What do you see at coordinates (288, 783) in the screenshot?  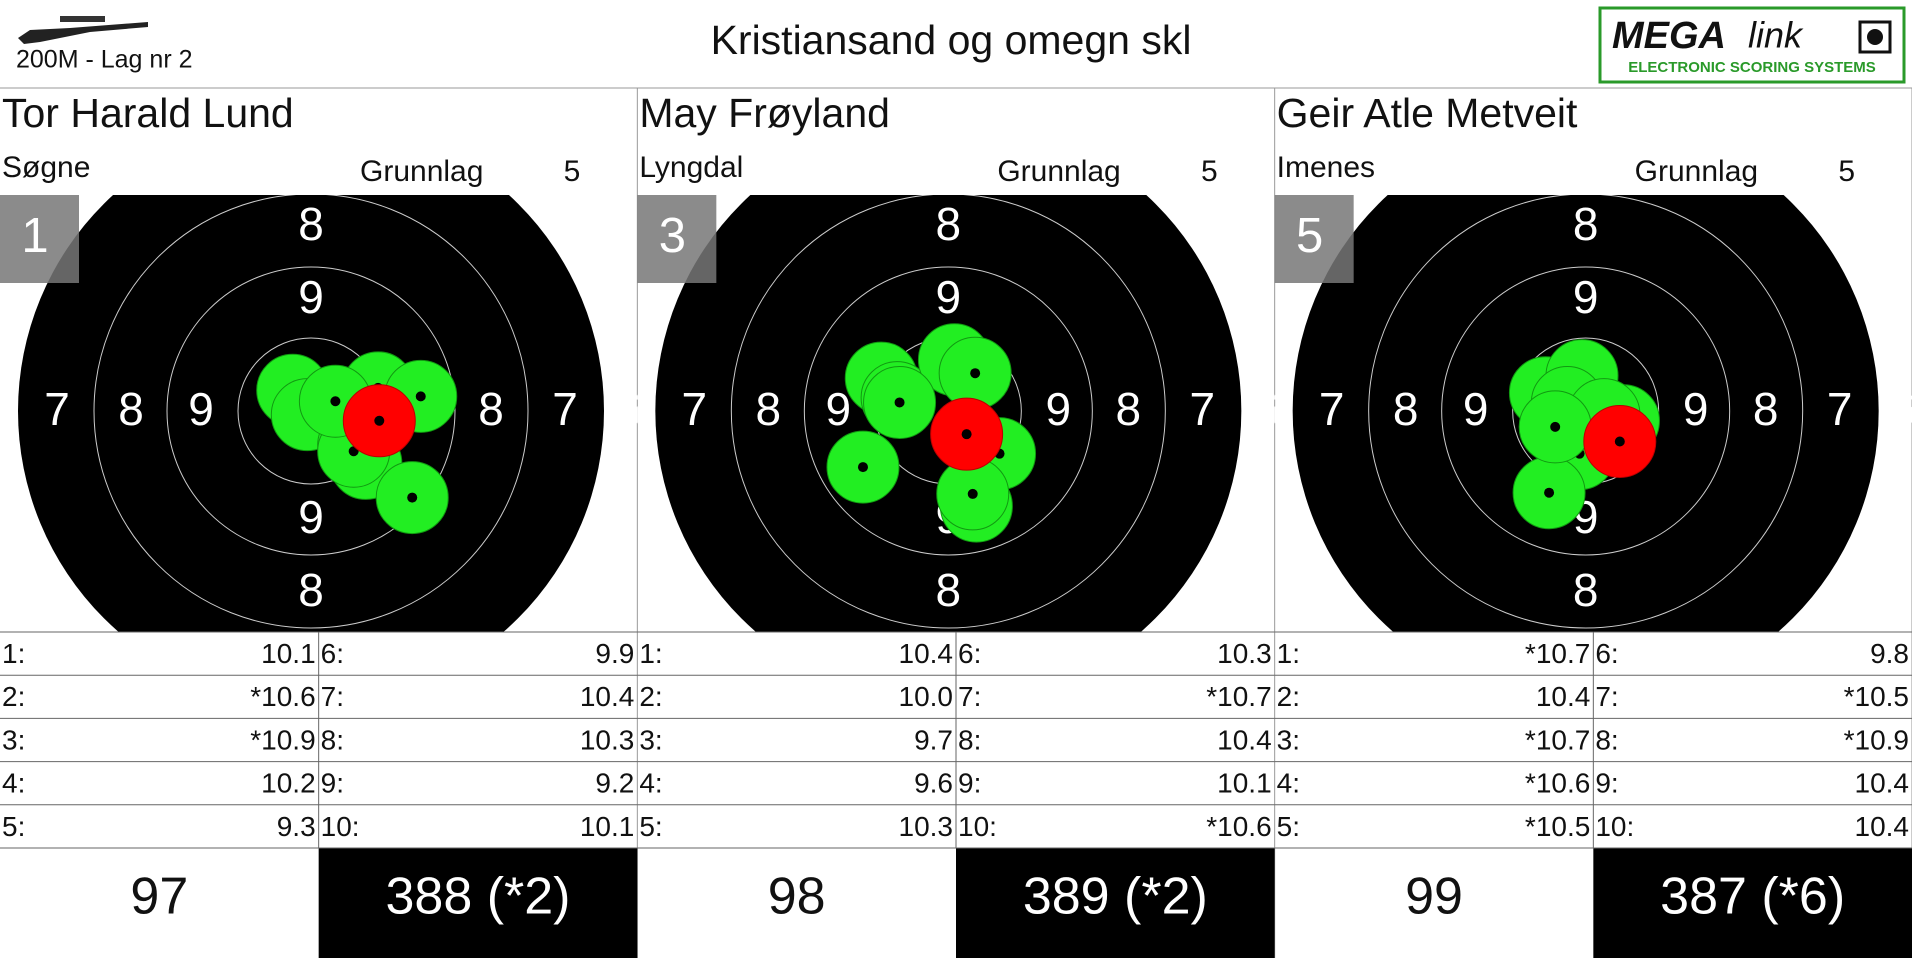 I see `shot-value: 10.2` at bounding box center [288, 783].